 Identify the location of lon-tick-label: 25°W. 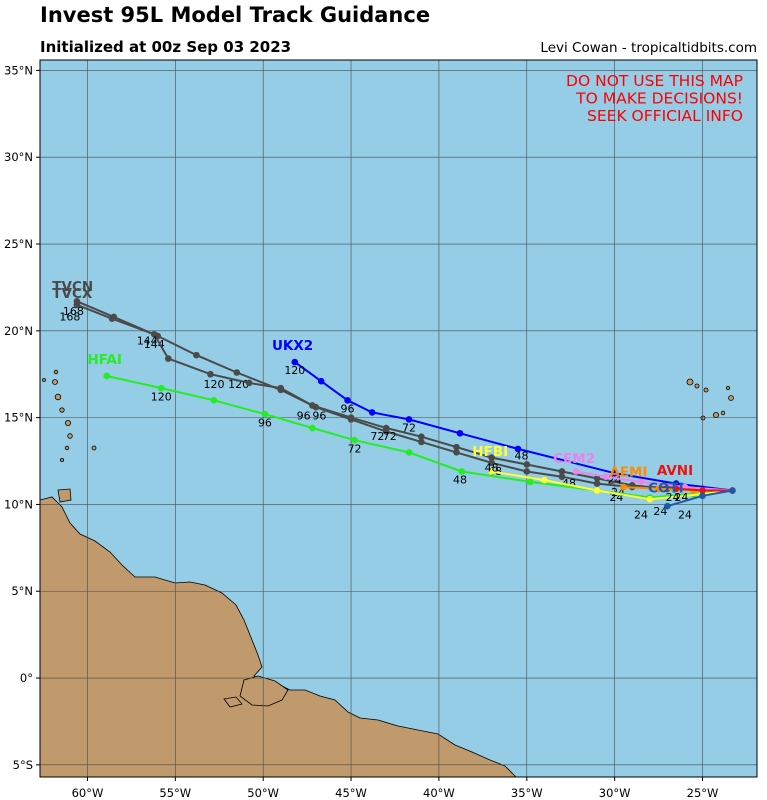
(703, 793).